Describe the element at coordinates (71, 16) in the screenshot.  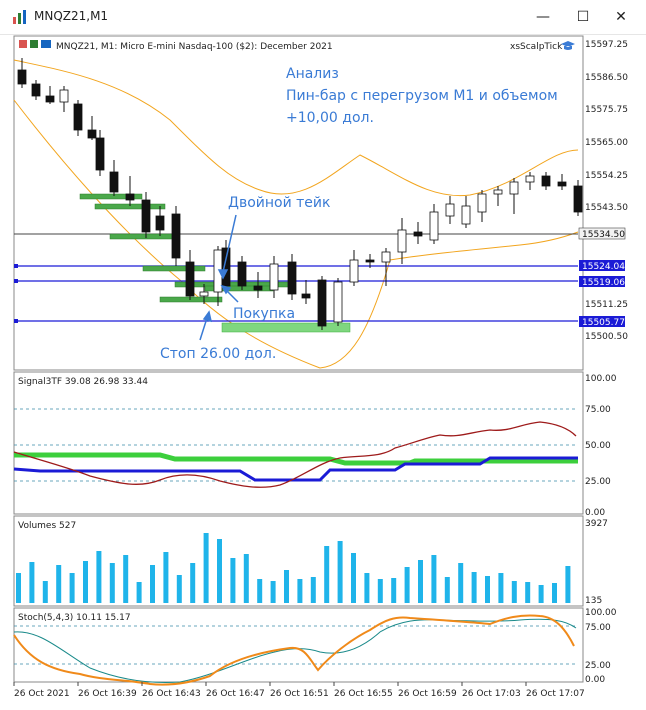
I see `window-title: MNQZ21,M1` at that location.